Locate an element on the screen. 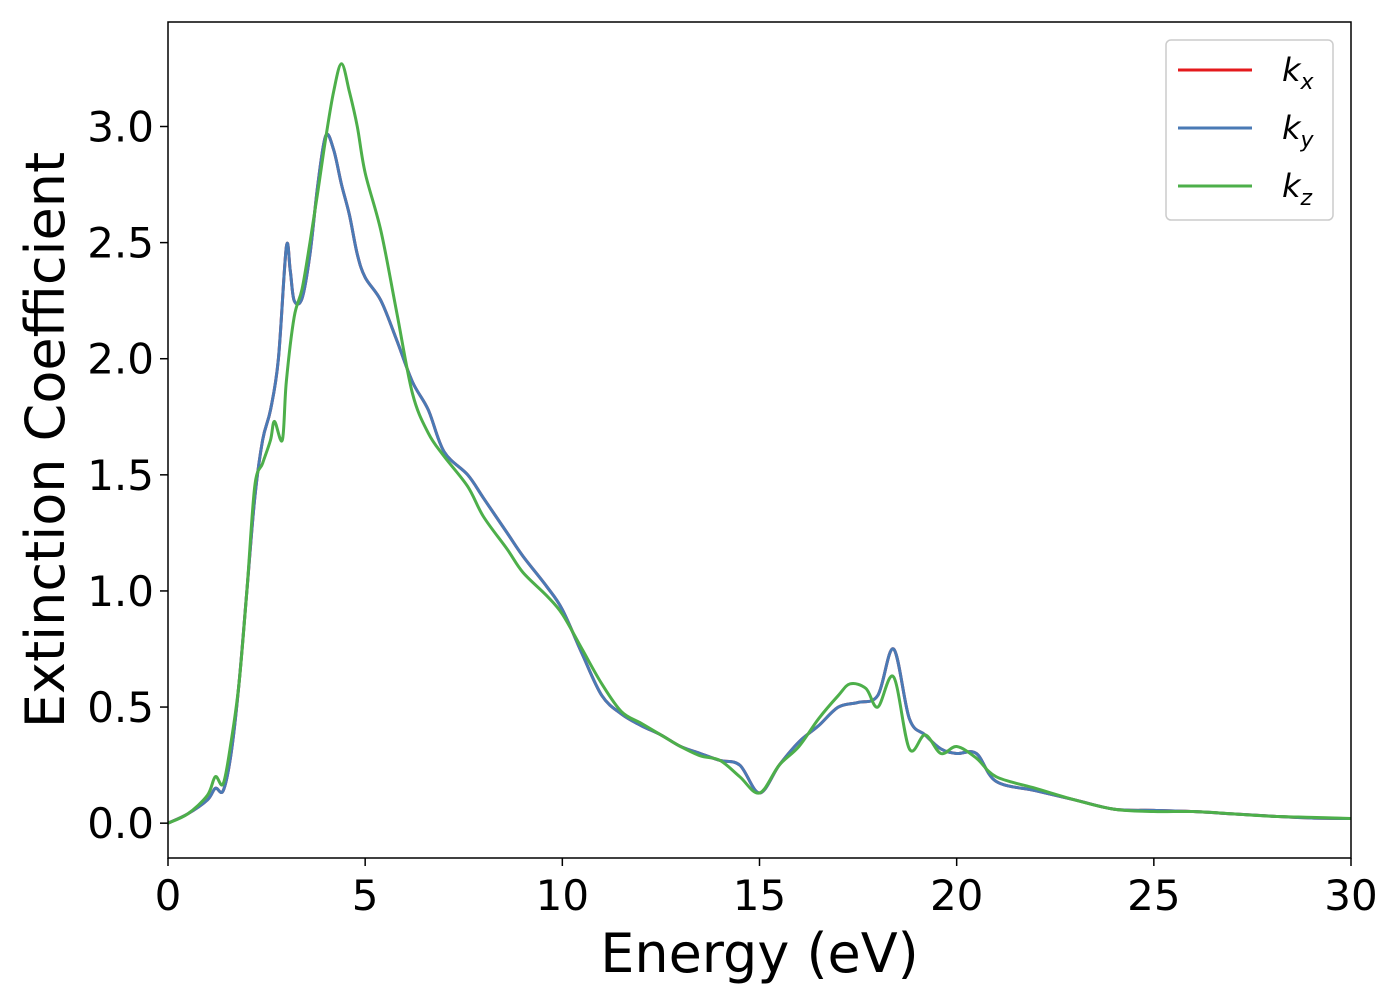 This screenshot has width=1400, height=1000. x-tick-label: 30 is located at coordinates (1350, 895).